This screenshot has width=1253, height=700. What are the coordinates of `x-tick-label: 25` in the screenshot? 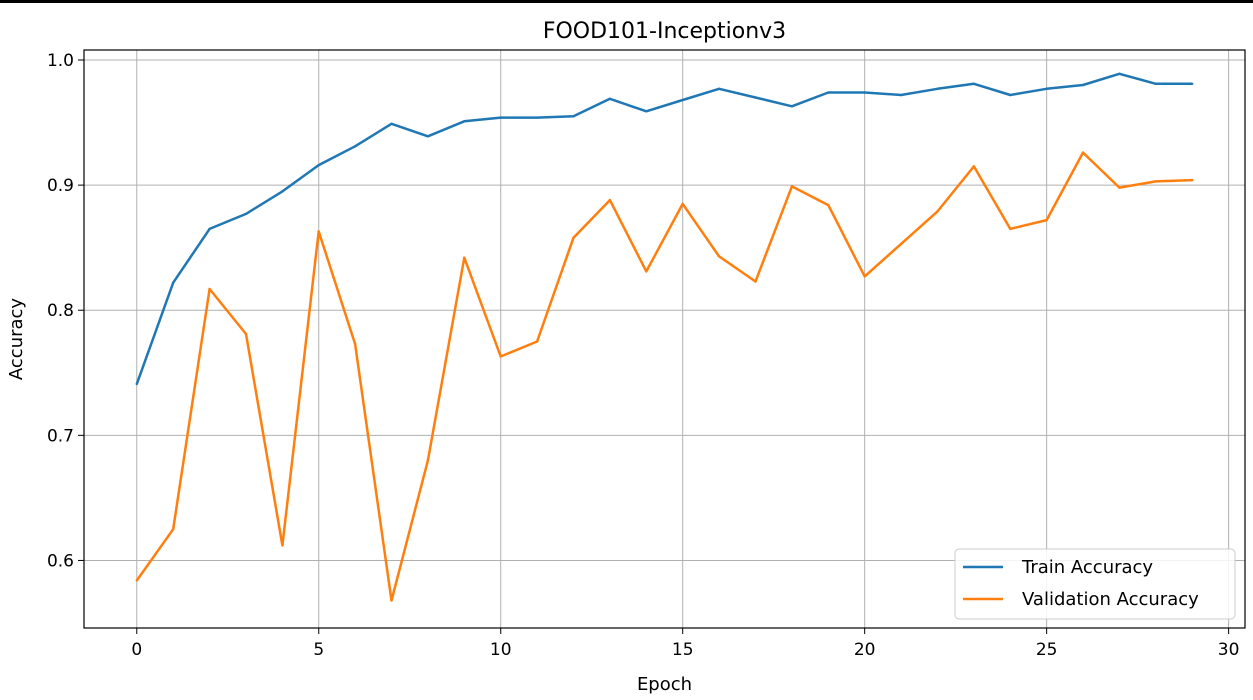 It's located at (1047, 650).